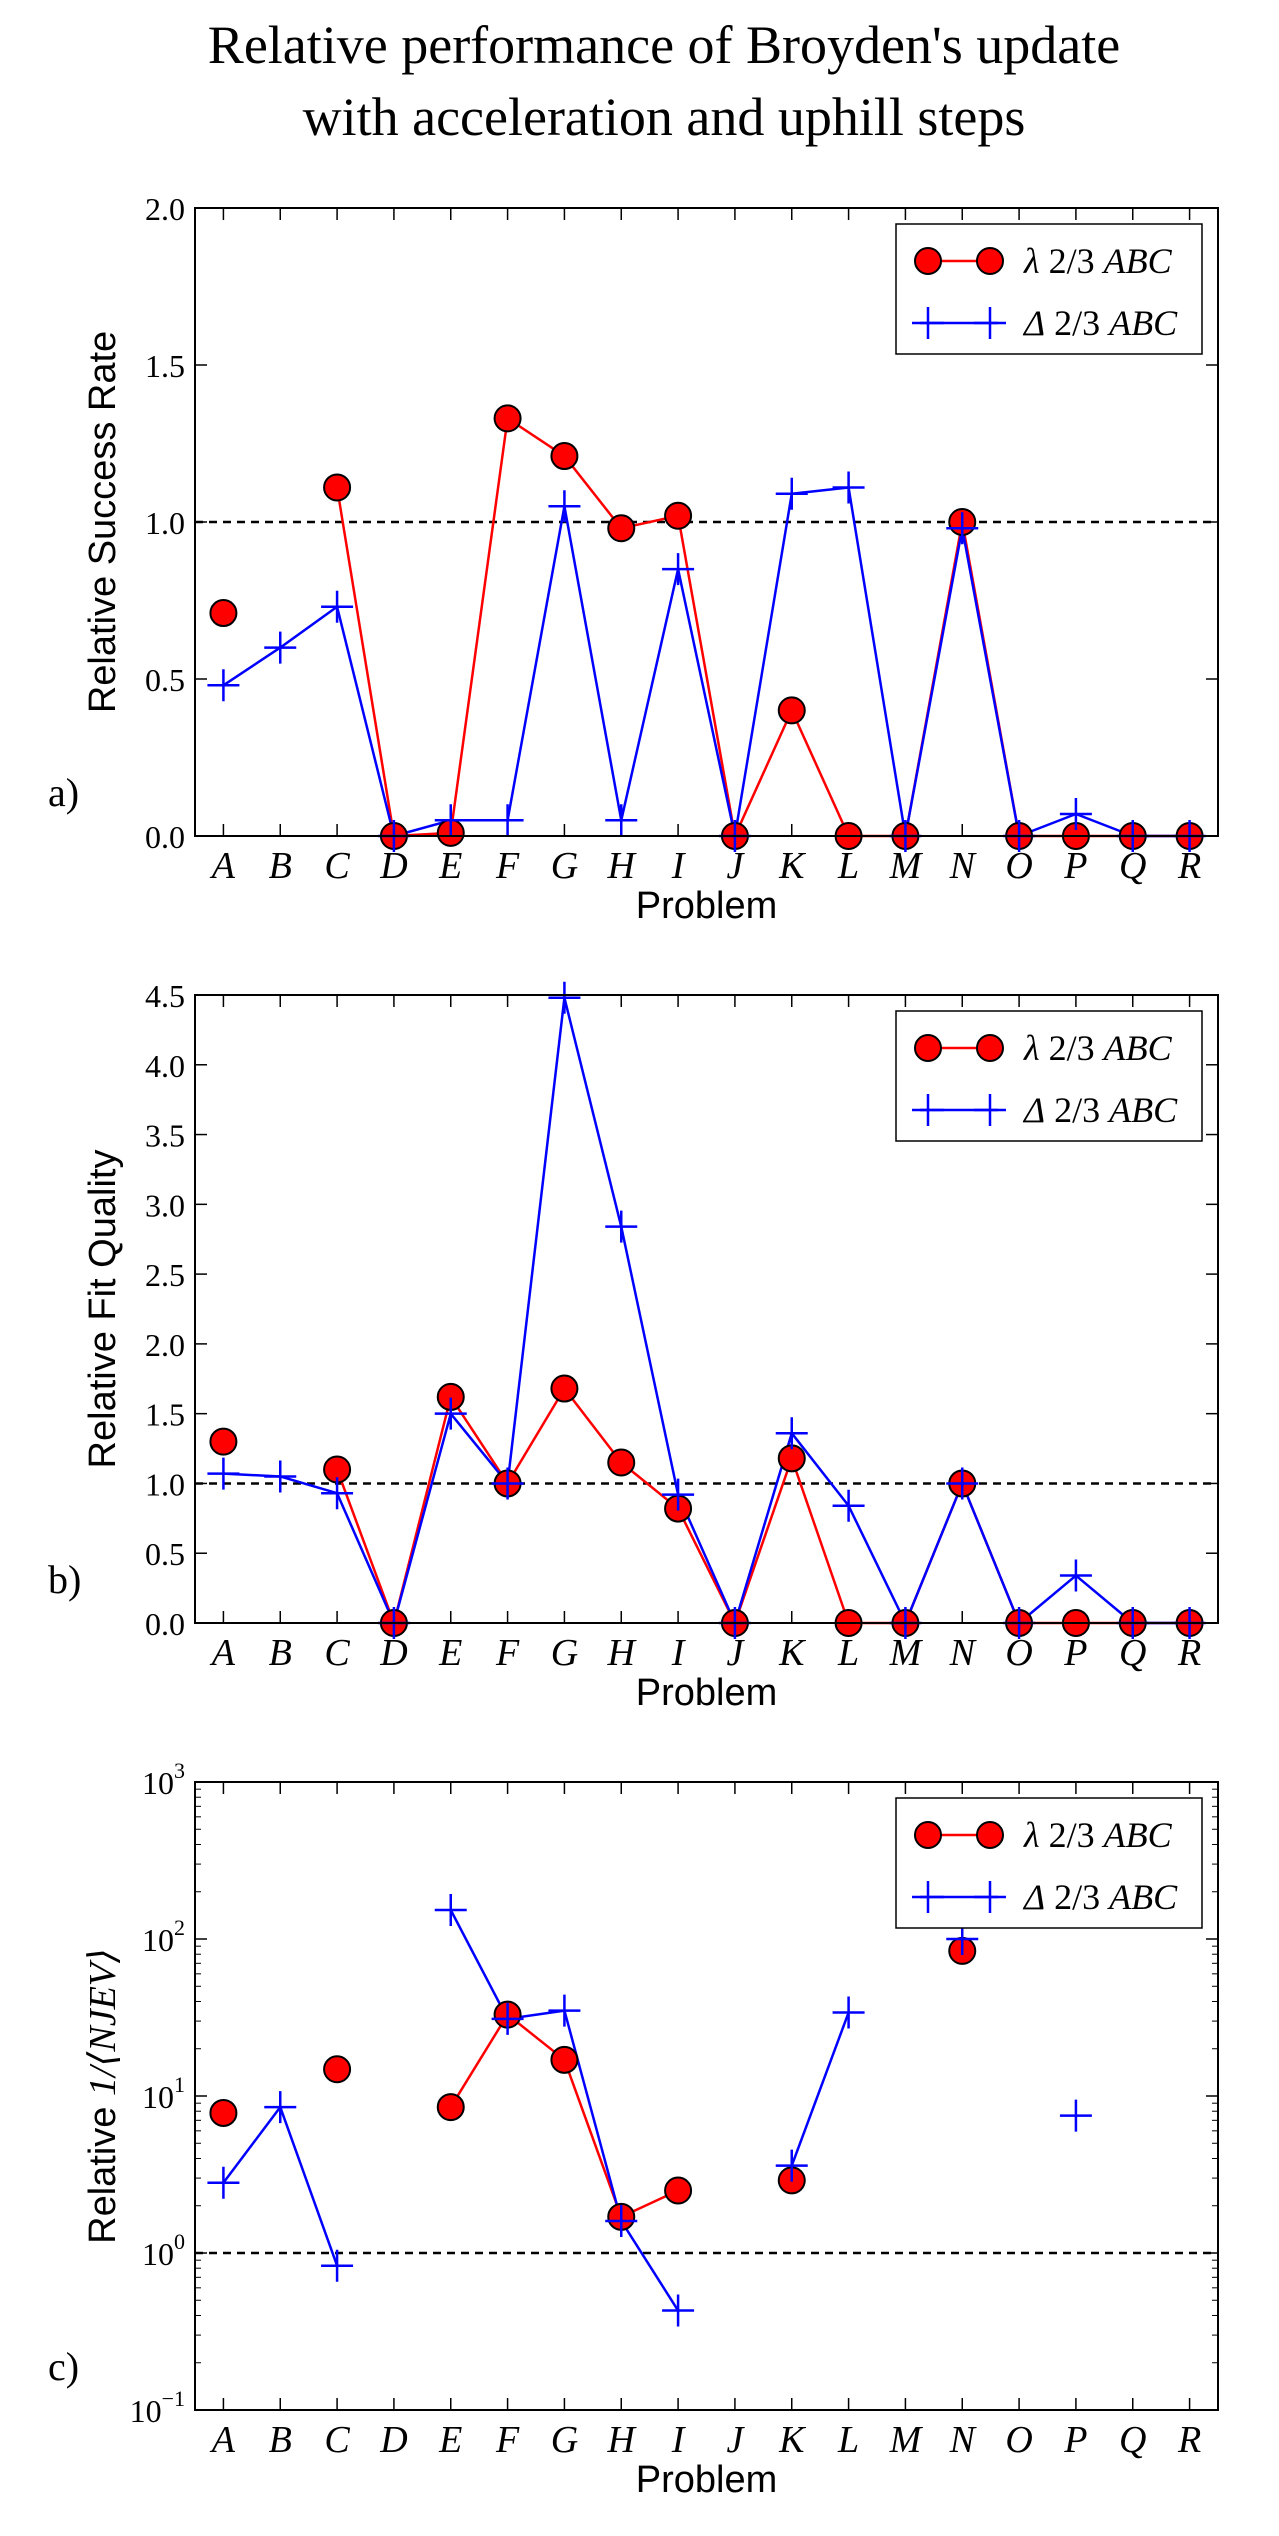  Describe the element at coordinates (507, 418) in the screenshot. I see `lambda-point-f` at that location.